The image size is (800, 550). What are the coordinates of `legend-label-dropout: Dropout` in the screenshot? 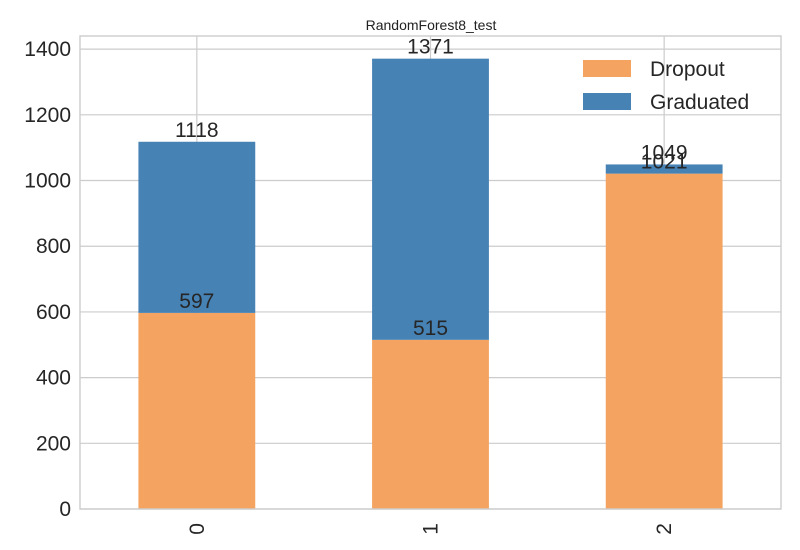 It's located at (687, 69).